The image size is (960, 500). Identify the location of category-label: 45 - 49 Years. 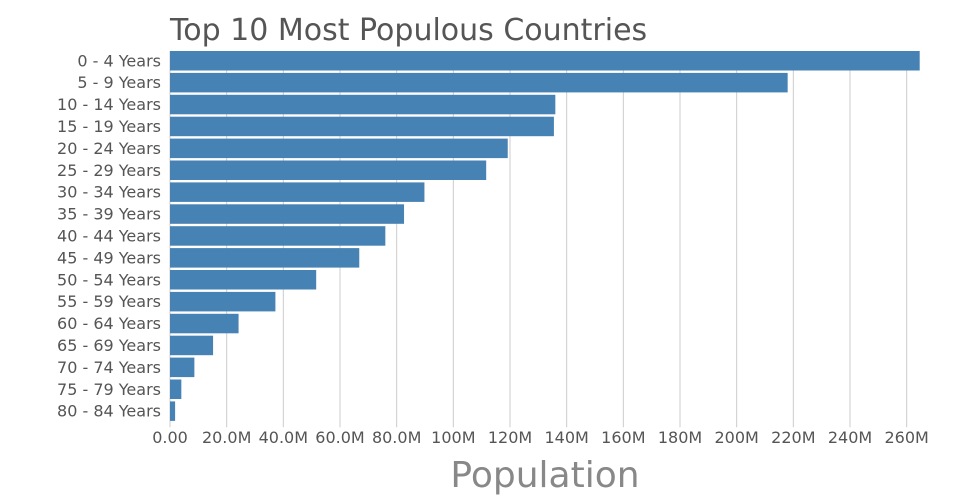
(109, 257).